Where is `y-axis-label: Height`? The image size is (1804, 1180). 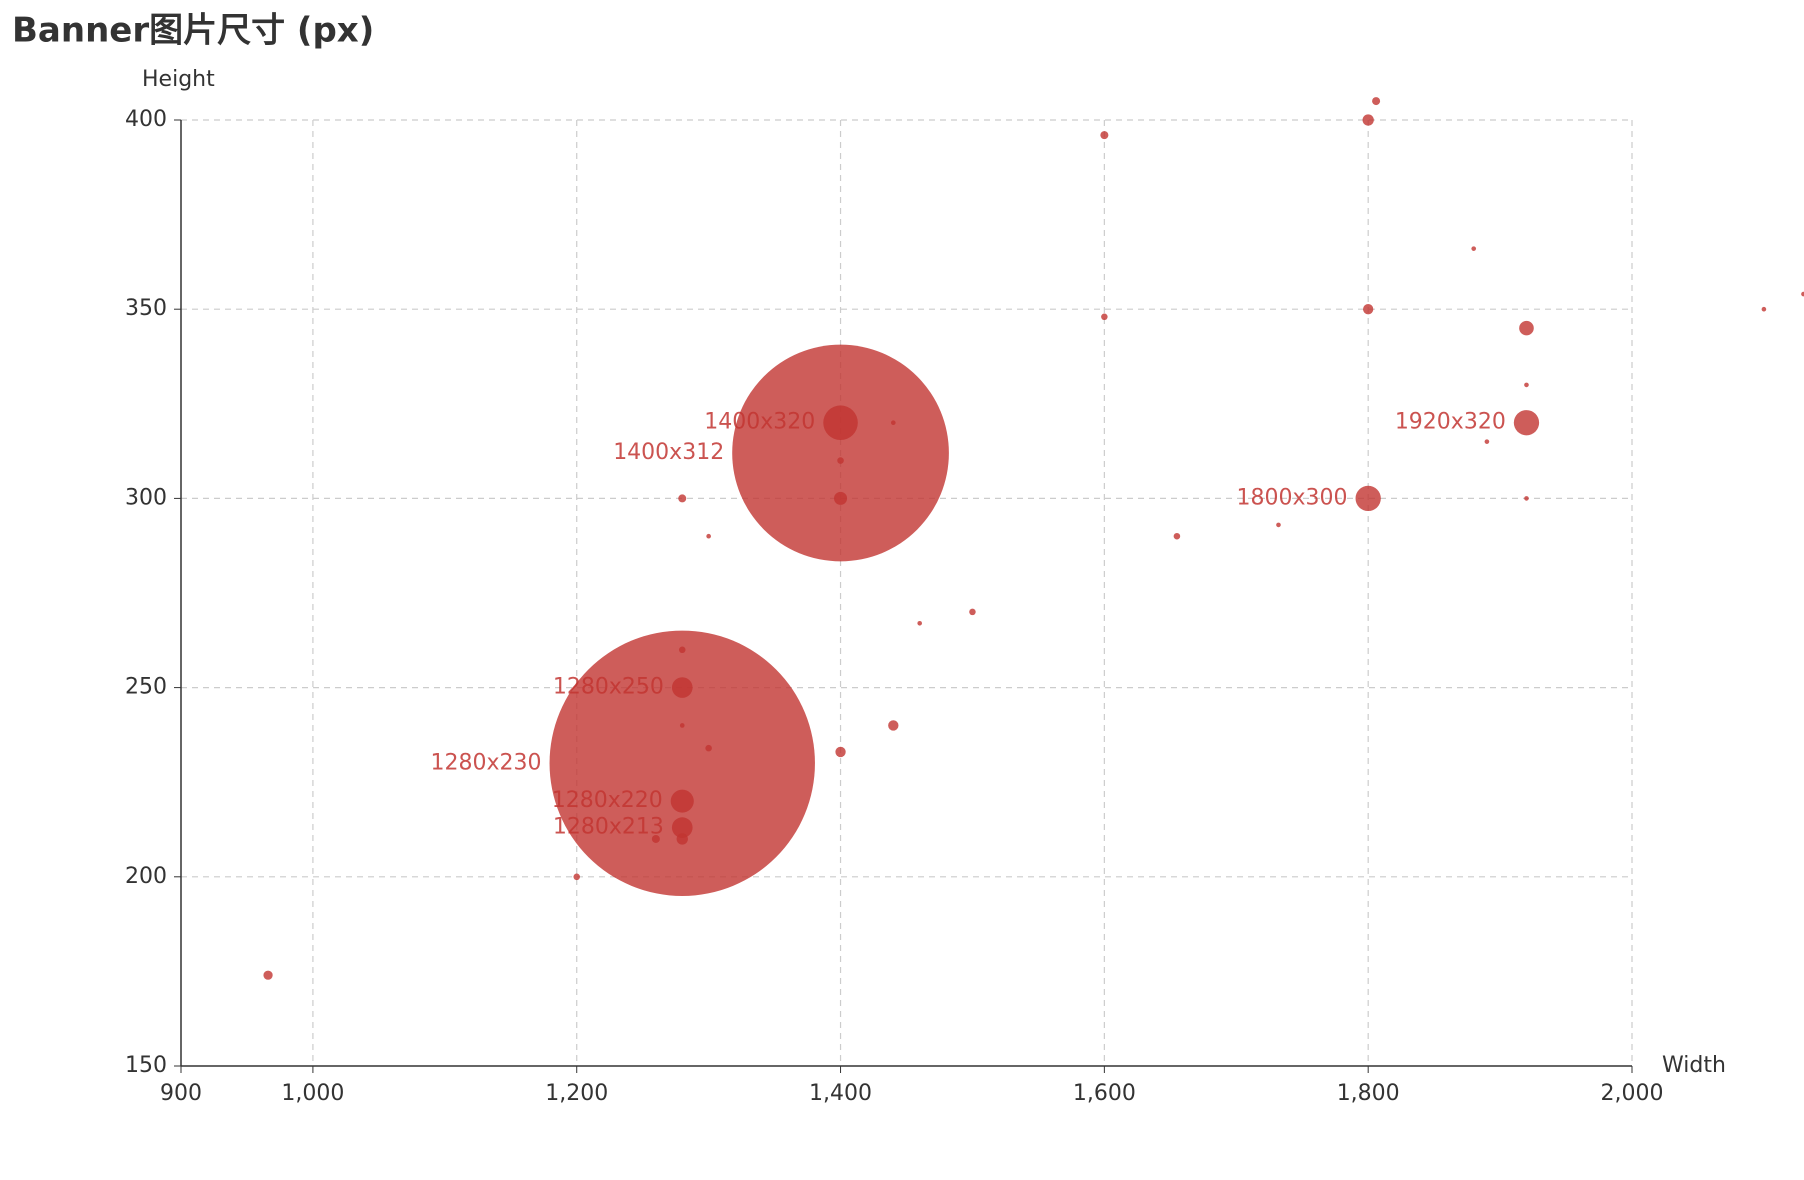 y-axis-label: Height is located at coordinates (178, 79).